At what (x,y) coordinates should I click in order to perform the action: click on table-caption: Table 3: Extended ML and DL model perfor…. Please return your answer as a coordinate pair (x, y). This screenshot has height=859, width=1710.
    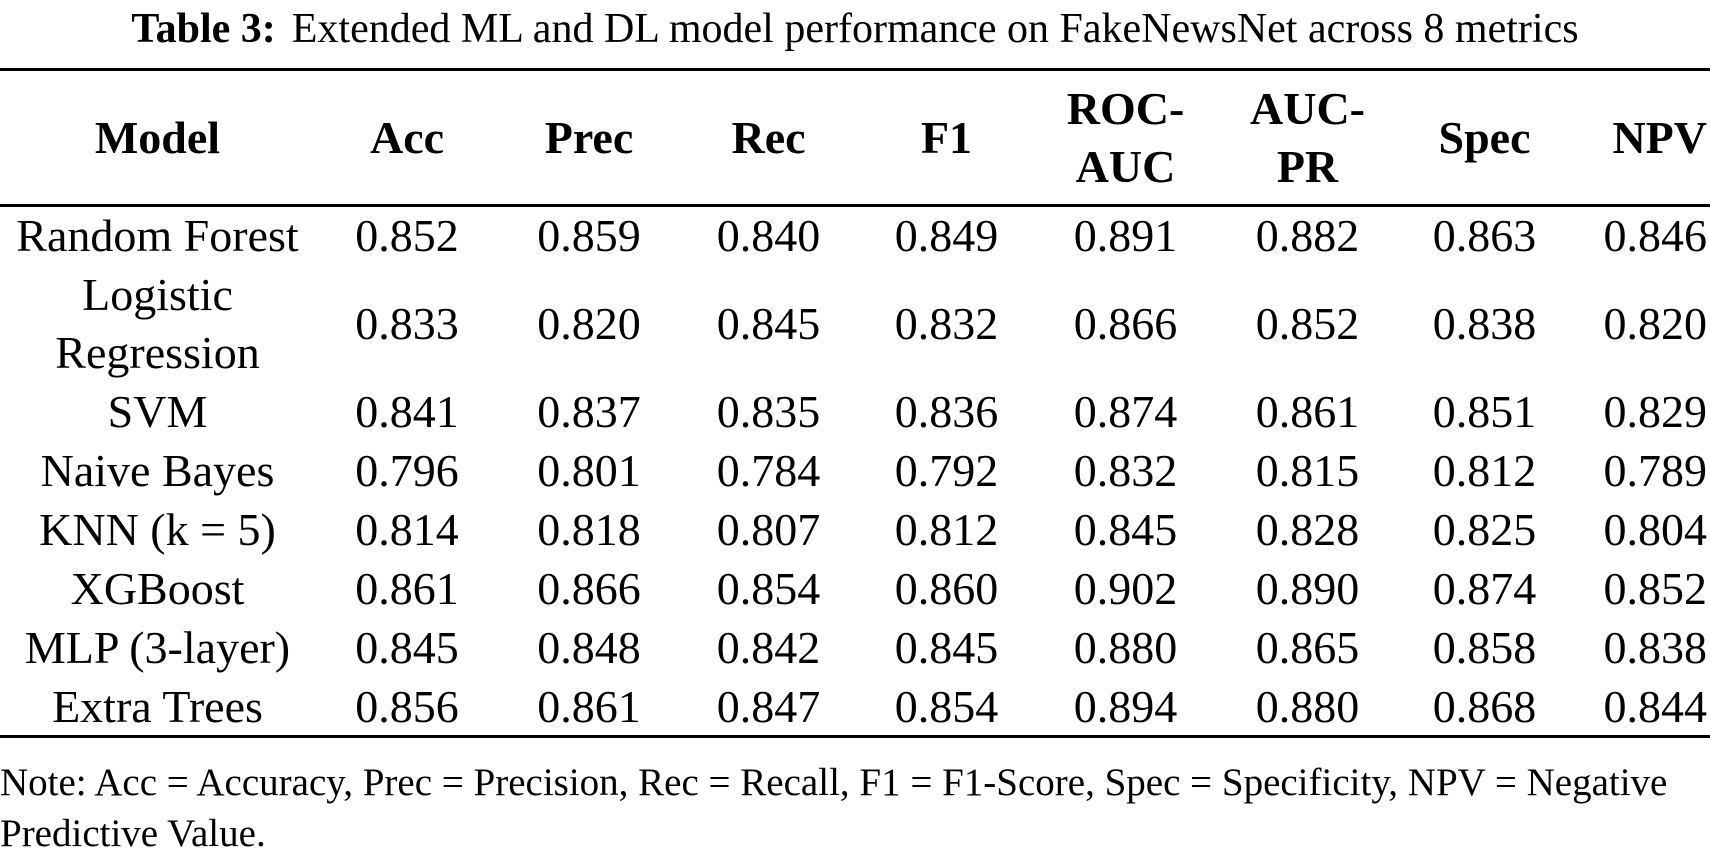
    Looking at the image, I should click on (855, 34).